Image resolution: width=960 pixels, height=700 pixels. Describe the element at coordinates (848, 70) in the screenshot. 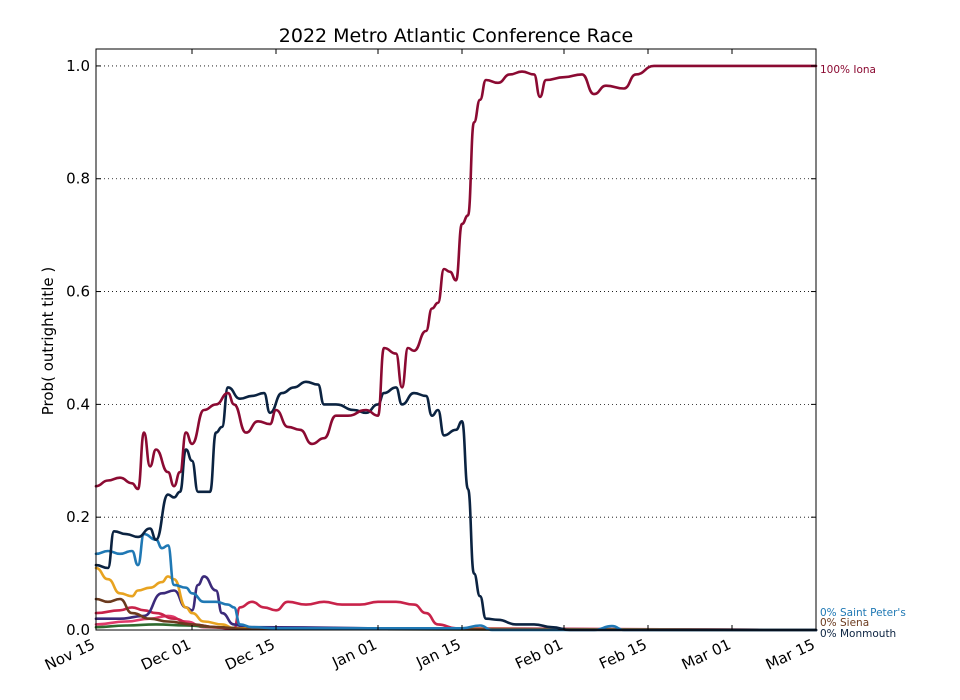

I see `end-label: 100% Iona` at that location.